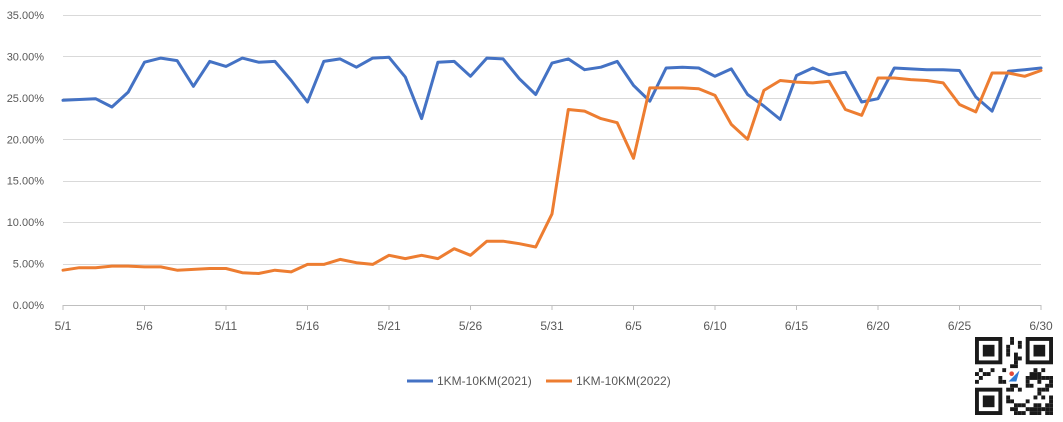 The image size is (1063, 422). What do you see at coordinates (471, 326) in the screenshot?
I see `x-tick-label: 5/26` at bounding box center [471, 326].